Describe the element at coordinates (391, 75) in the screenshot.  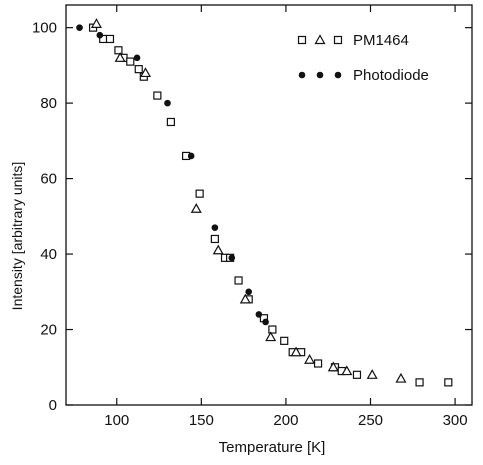
I see `legend-label-photodiode: Photodiode` at that location.